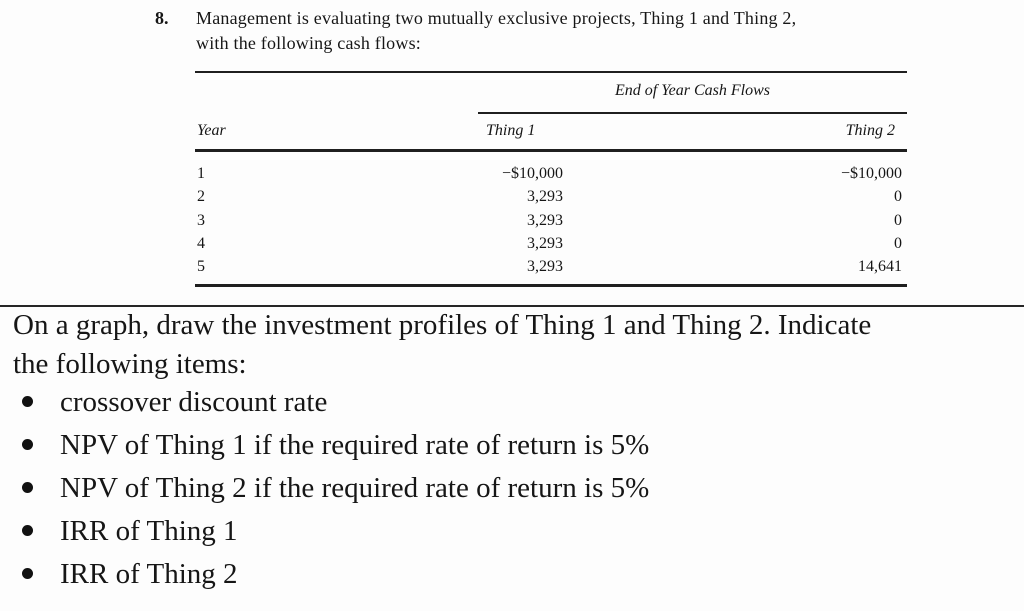  I want to click on list-item: IRR of Thing 2, so click(512, 574).